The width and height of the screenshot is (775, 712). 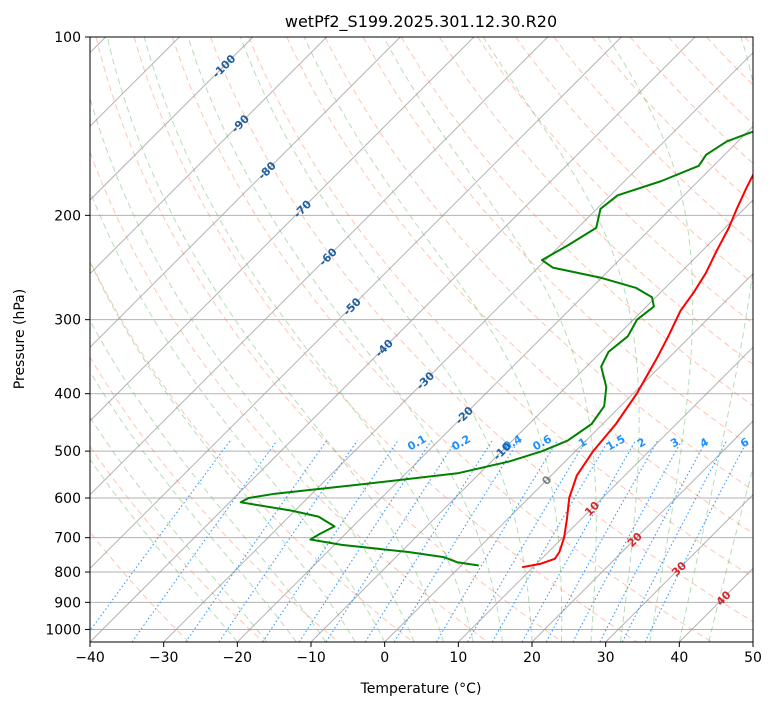 What do you see at coordinates (164, 658) in the screenshot?
I see `x-tick-label: −30` at bounding box center [164, 658].